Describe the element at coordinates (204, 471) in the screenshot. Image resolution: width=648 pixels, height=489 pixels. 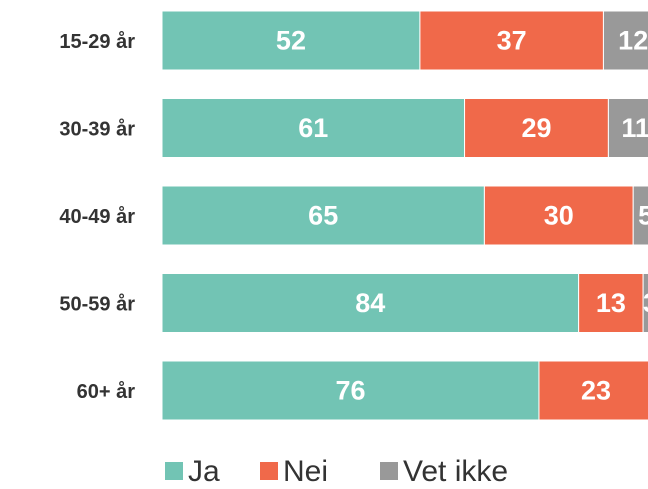
I see `legend-label: Ja` at that location.